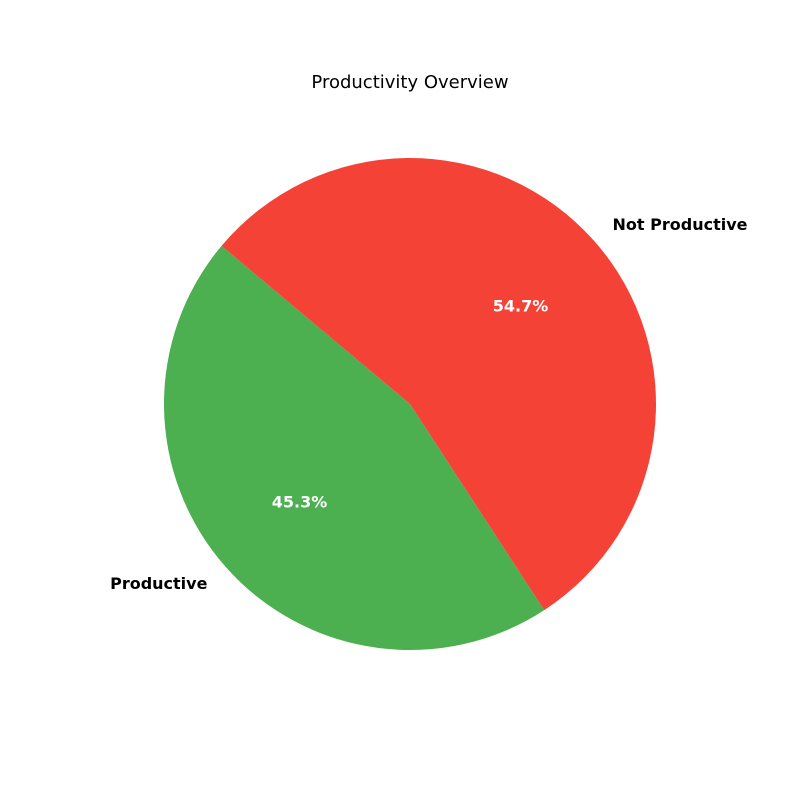  I want to click on slice-percent-not-productive: 54.7%, so click(521, 306).